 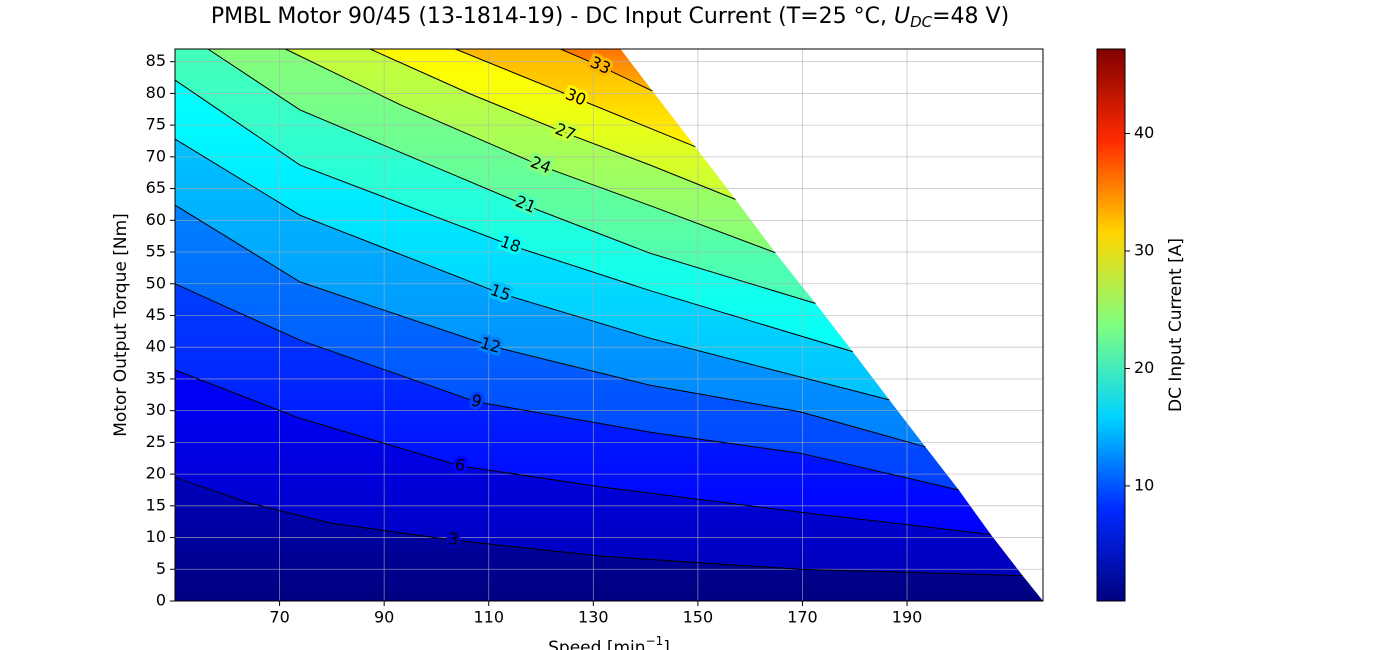 I want to click on y-tick-label: 5, so click(x=161, y=568).